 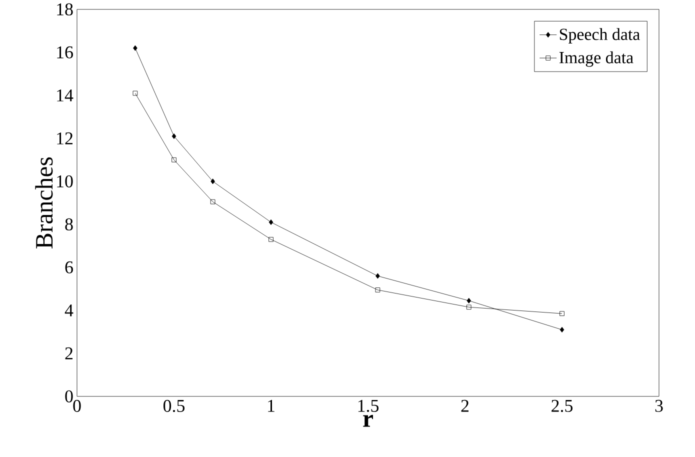 What do you see at coordinates (69, 396) in the screenshot?
I see `y-tick-label: 0` at bounding box center [69, 396].